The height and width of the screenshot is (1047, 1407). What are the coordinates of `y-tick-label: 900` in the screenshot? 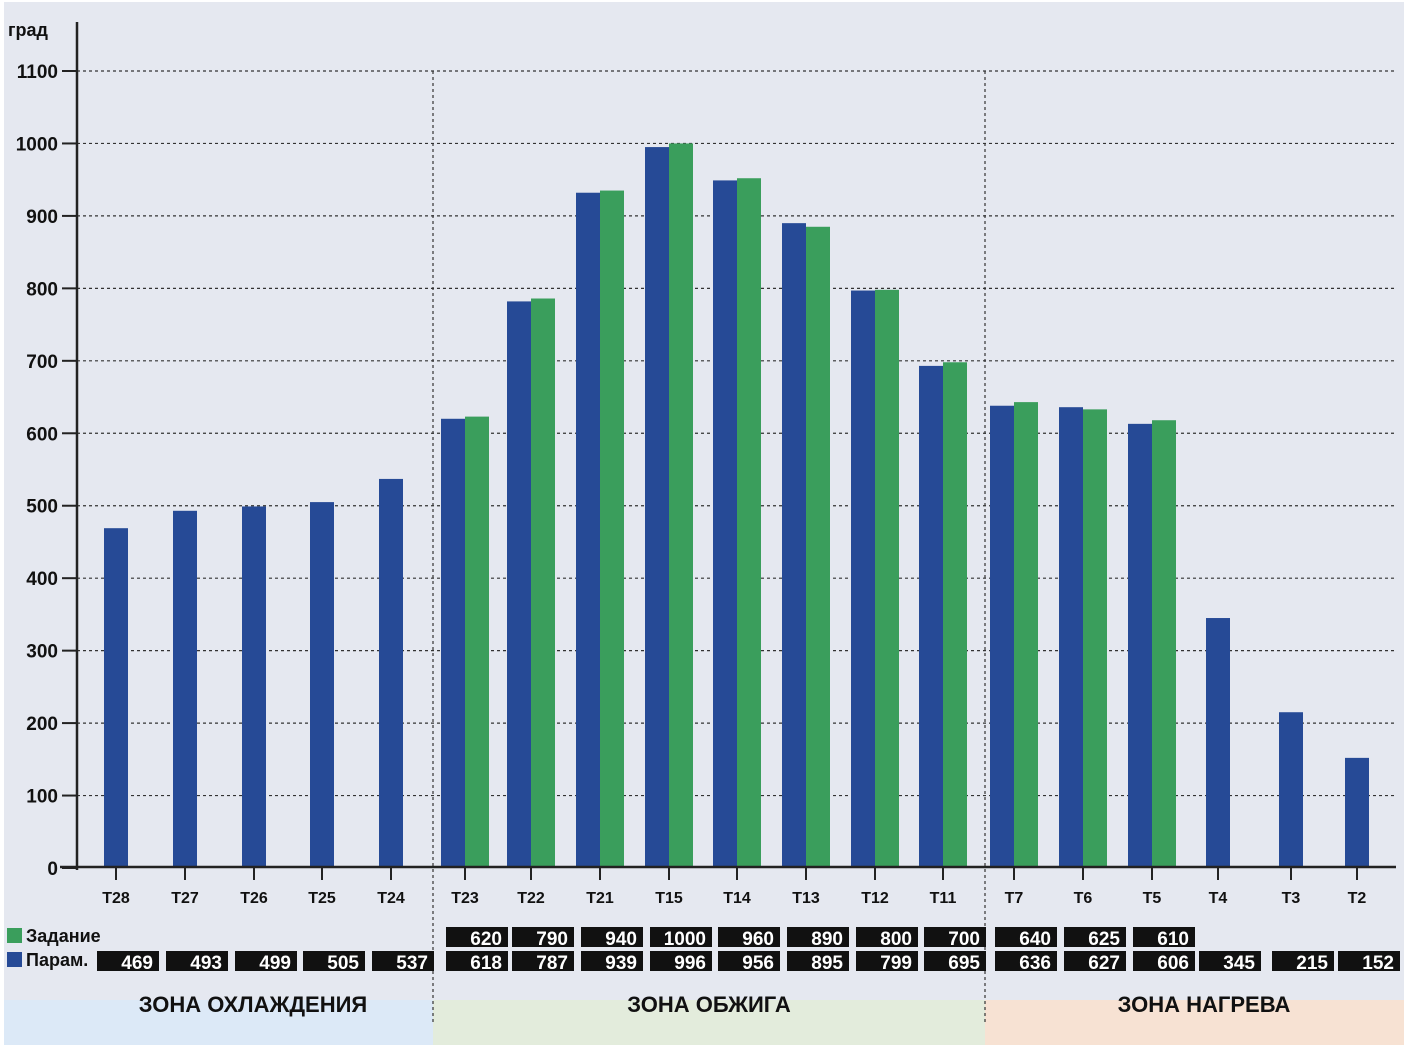 It's located at (42, 217).